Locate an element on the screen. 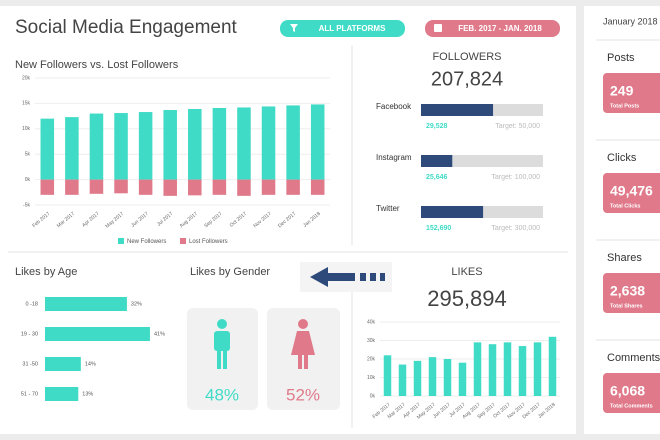 The height and width of the screenshot is (440, 660). followers-total: 207,824 is located at coordinates (467, 79).